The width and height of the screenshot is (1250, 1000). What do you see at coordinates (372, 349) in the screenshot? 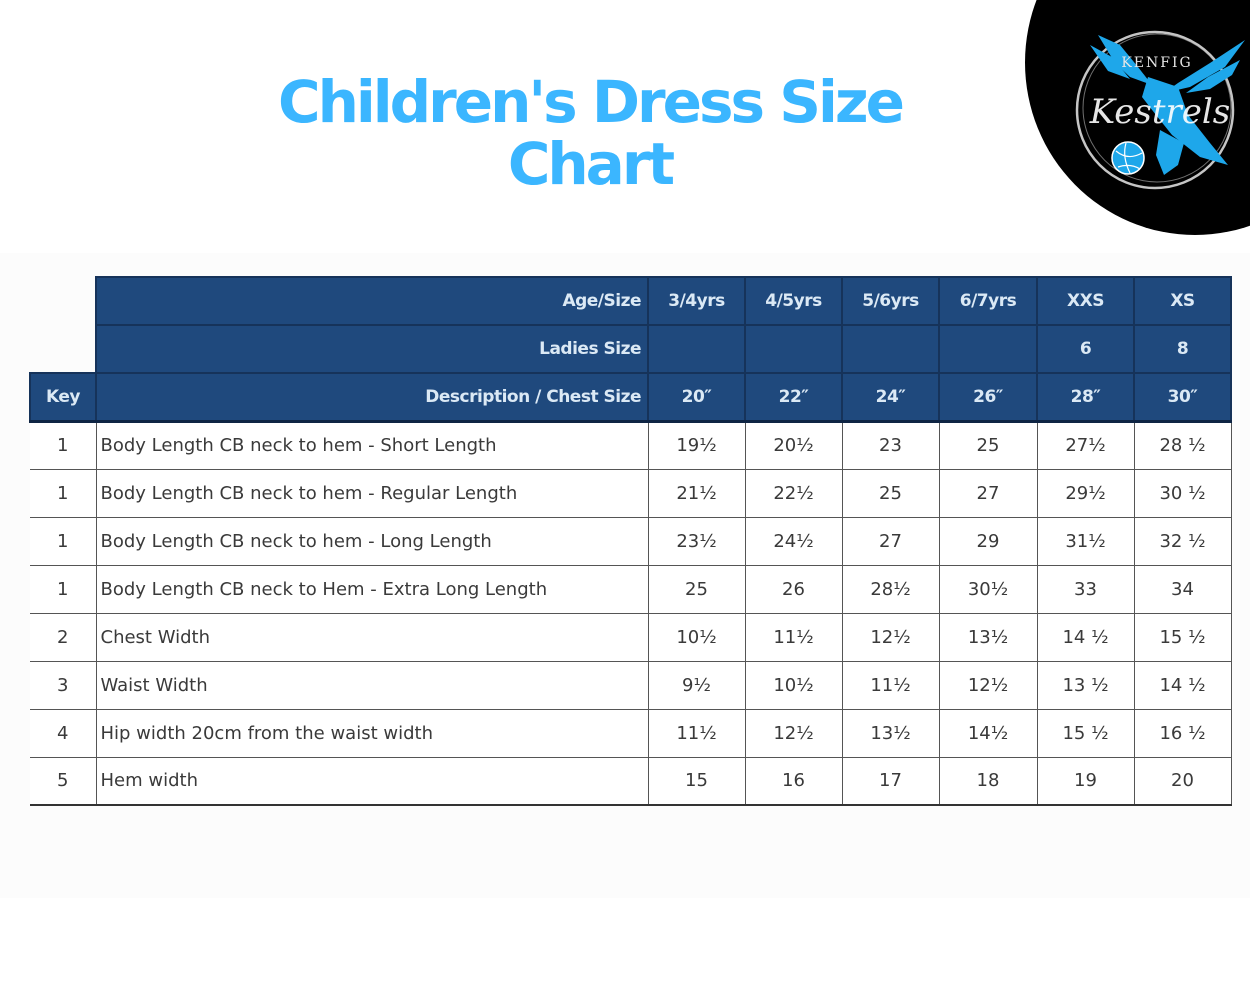
I see `header-label-ladies-size: Ladies Size` at bounding box center [372, 349].